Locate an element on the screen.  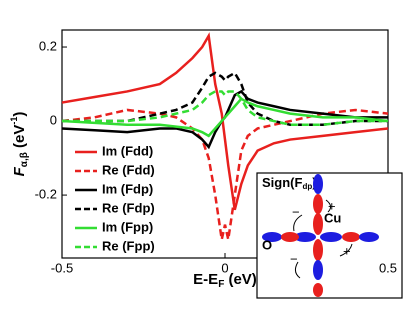
arrow is located at coordinates (323, 239).